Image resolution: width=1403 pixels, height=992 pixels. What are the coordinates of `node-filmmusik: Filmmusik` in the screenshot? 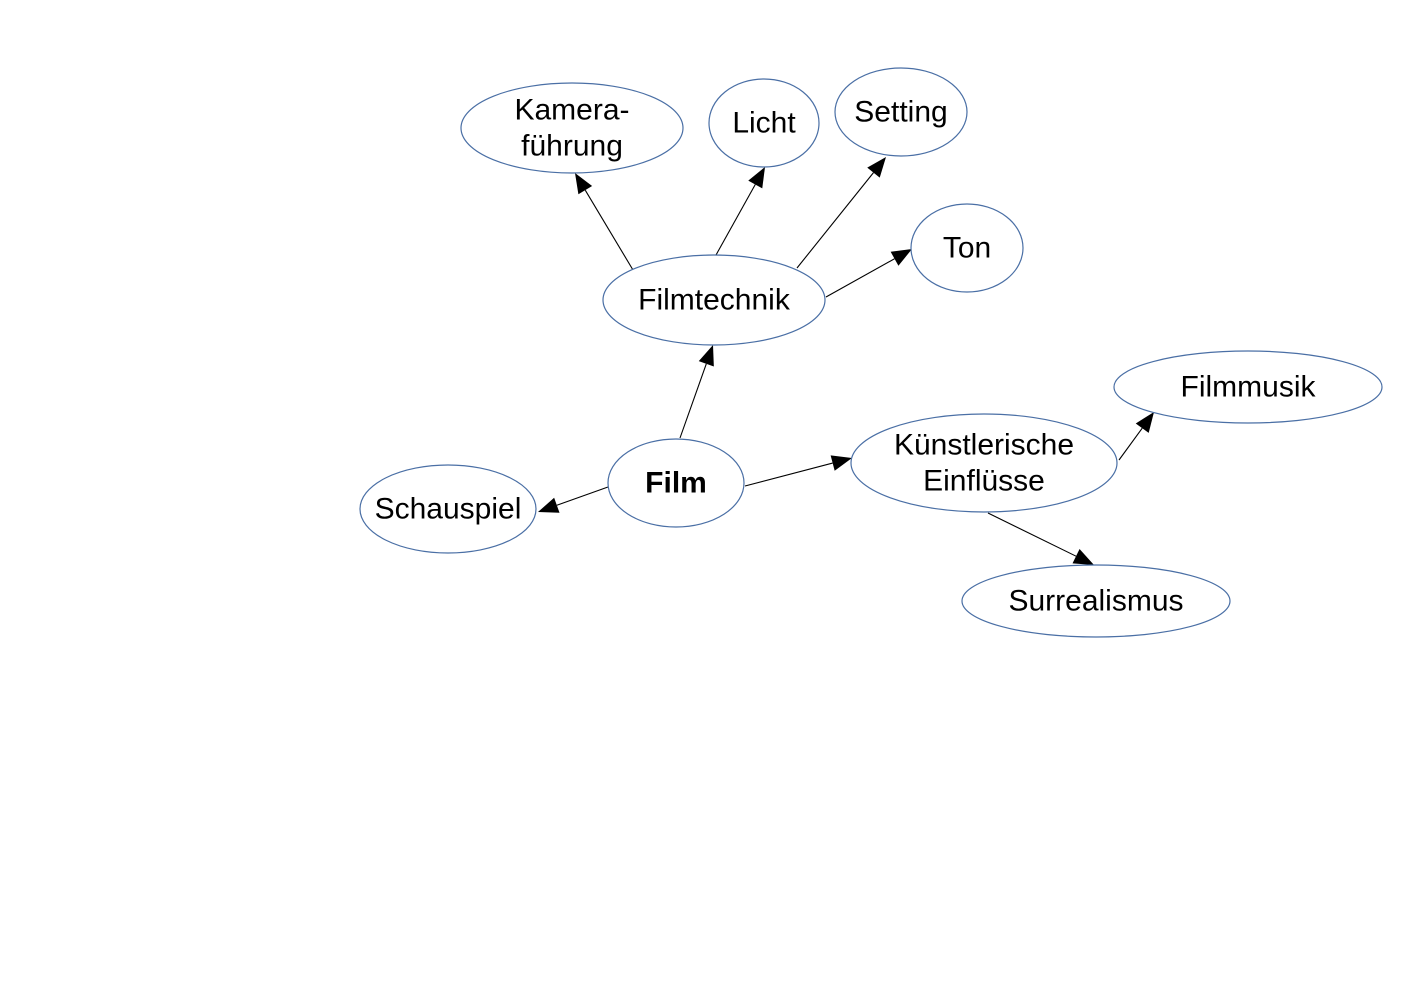 It's located at (1248, 387).